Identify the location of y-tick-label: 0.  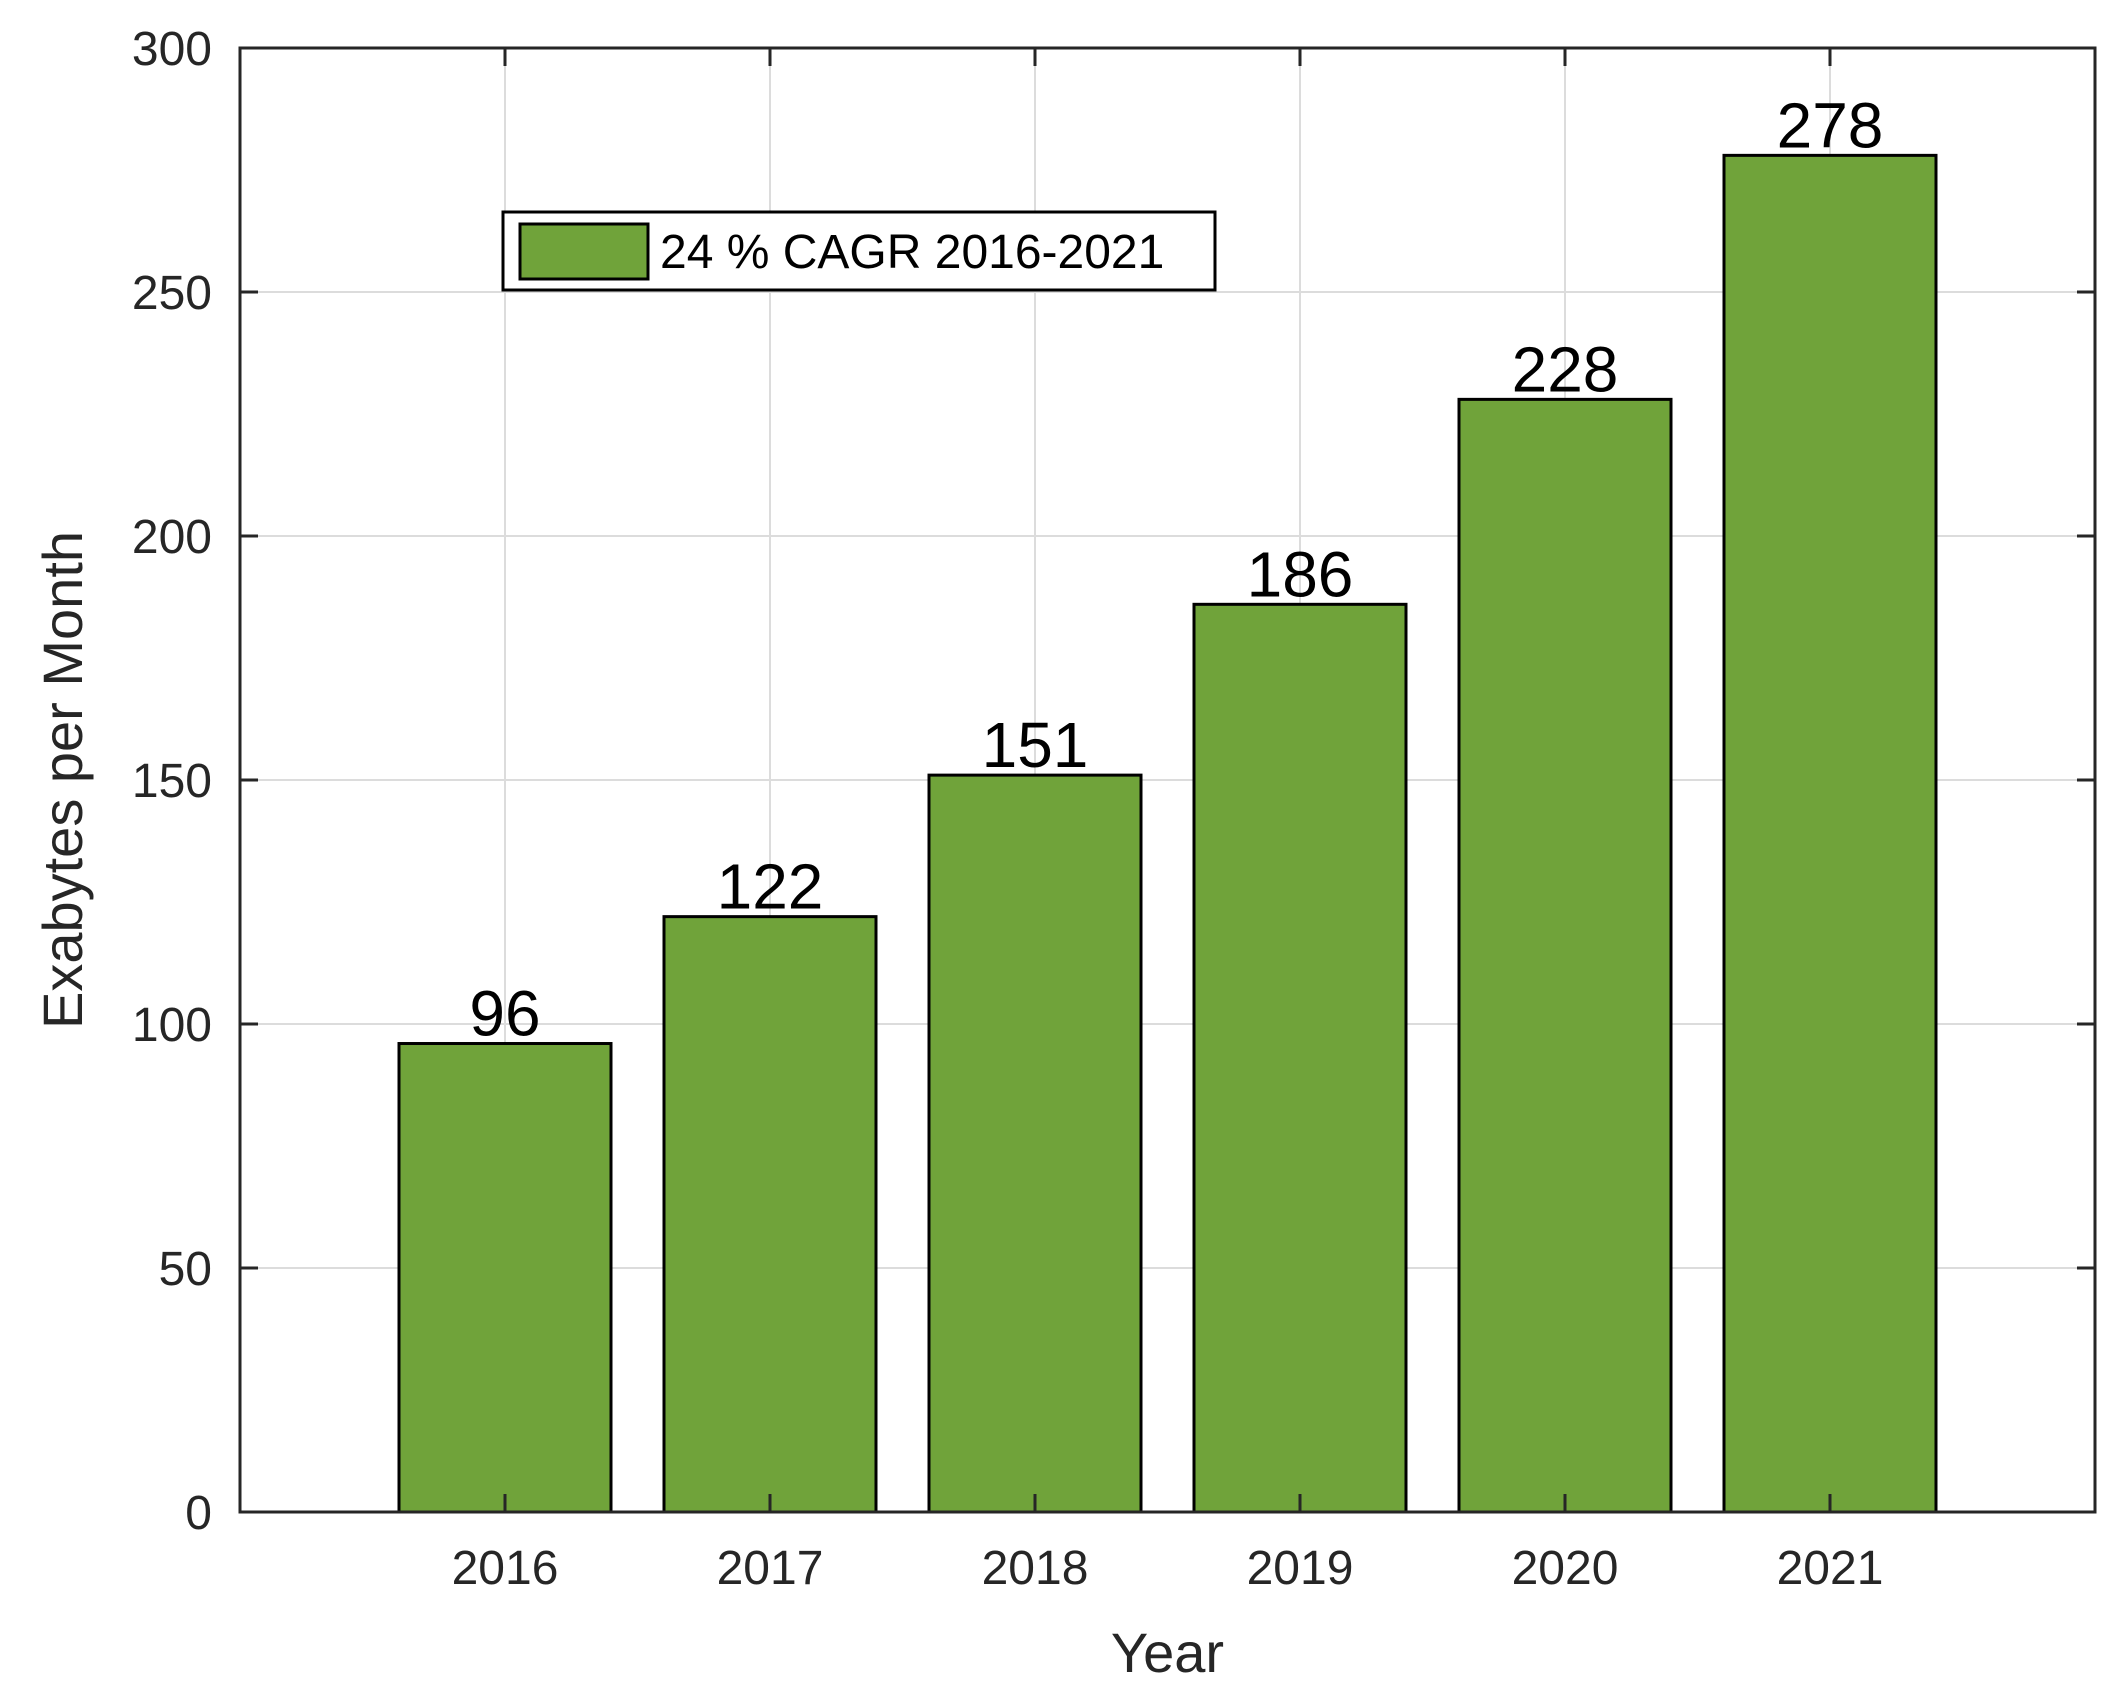
(198, 1513).